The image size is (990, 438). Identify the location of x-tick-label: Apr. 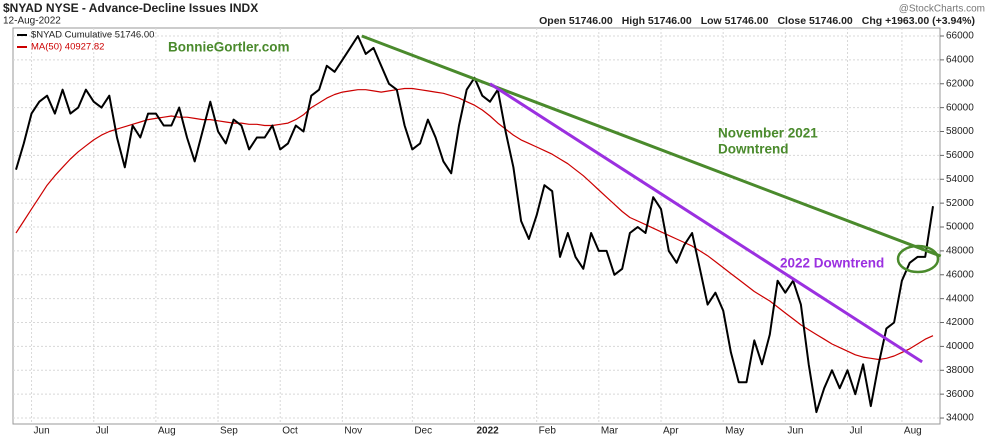
(671, 431).